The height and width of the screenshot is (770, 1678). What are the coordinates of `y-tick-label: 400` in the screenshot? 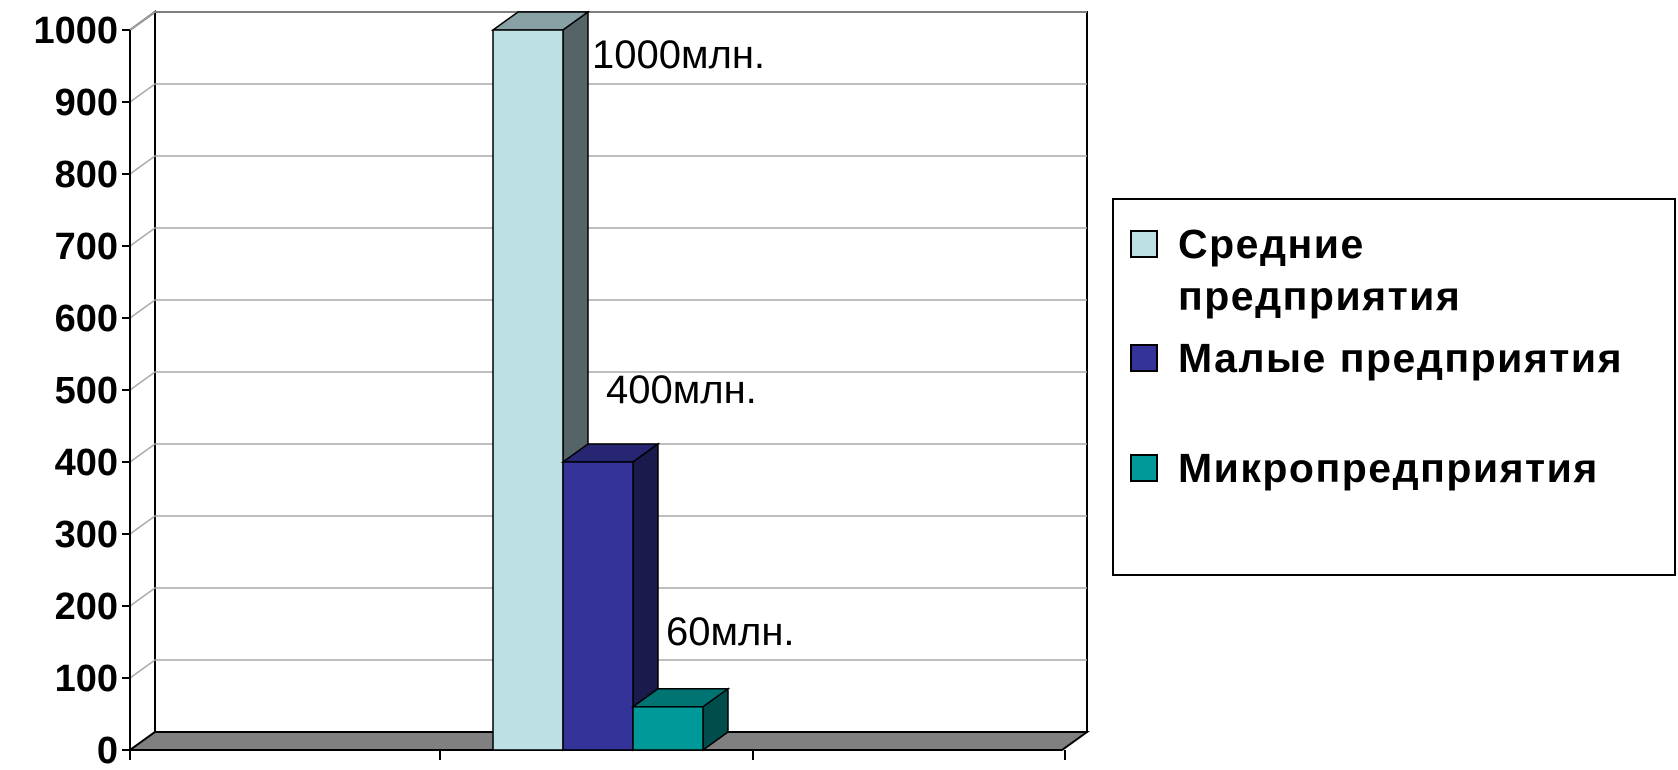 It's located at (86, 463).